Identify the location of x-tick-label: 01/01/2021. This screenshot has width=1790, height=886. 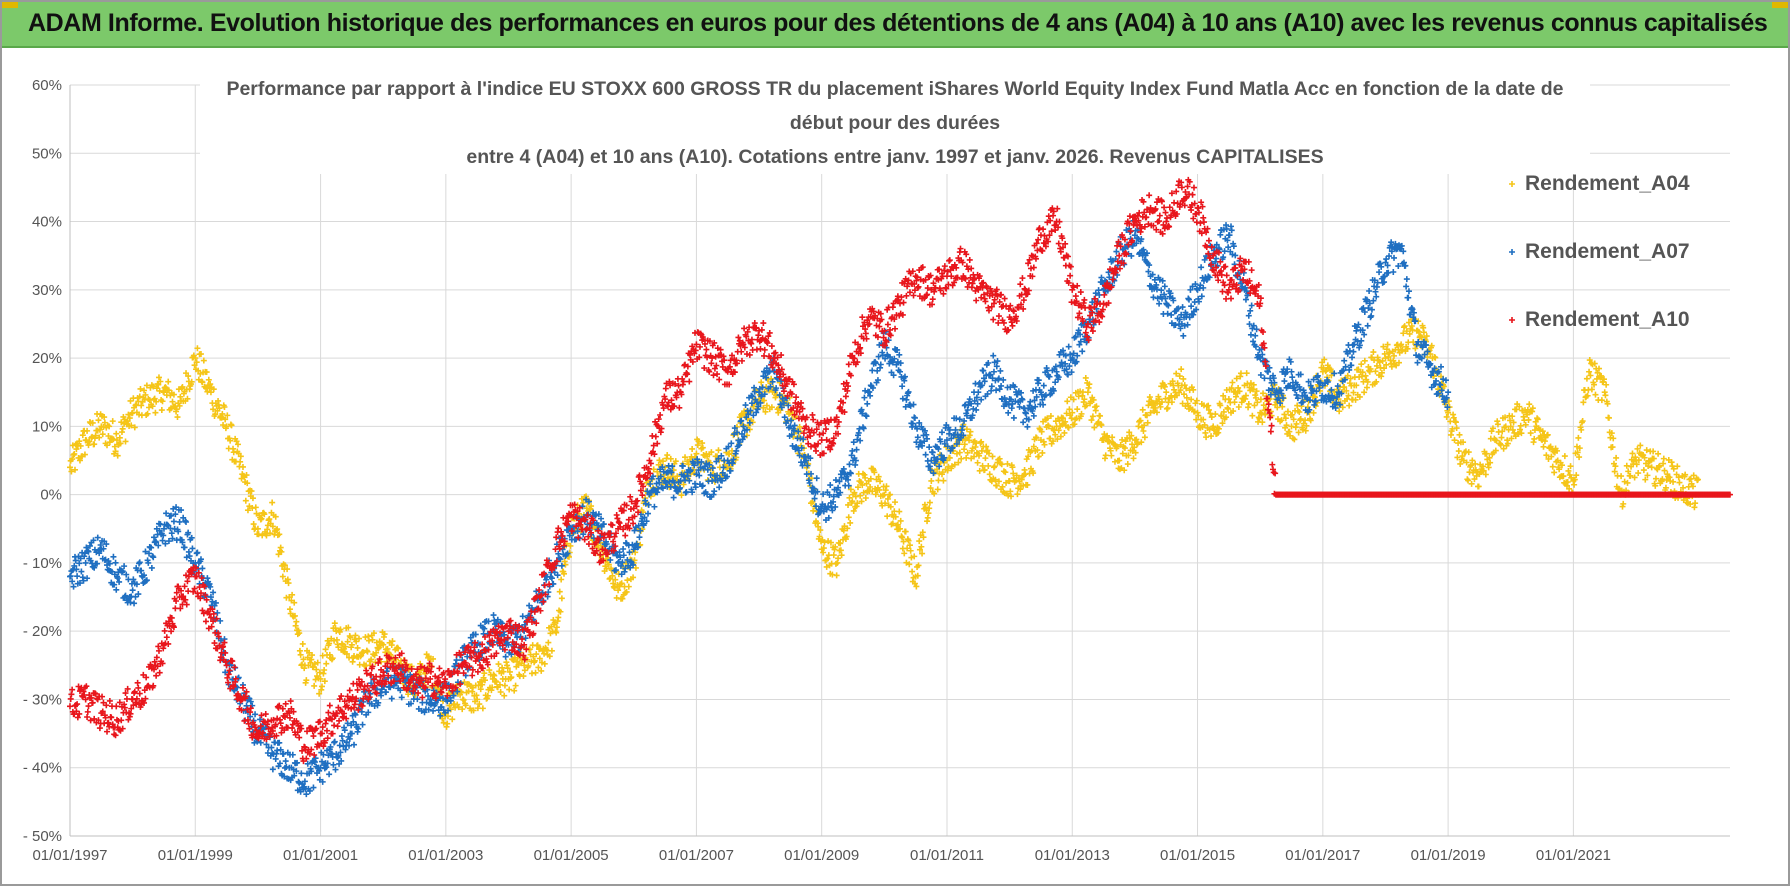
(1573, 855).